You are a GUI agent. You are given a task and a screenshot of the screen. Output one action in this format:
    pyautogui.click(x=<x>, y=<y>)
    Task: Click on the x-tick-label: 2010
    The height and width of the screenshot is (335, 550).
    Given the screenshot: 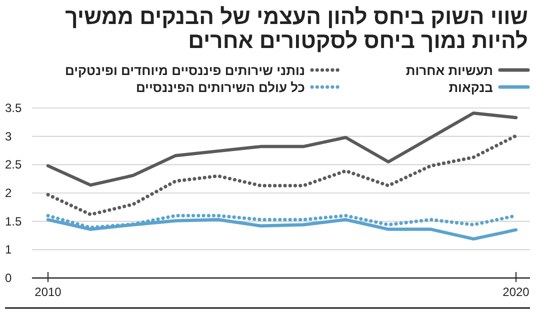 What is the action you would take?
    pyautogui.click(x=48, y=292)
    